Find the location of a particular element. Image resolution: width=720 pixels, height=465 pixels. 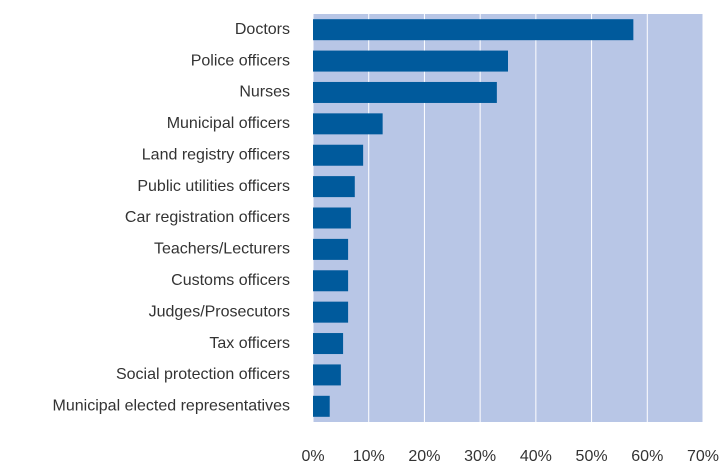

y-tick-label: Police officers is located at coordinates (240, 60).